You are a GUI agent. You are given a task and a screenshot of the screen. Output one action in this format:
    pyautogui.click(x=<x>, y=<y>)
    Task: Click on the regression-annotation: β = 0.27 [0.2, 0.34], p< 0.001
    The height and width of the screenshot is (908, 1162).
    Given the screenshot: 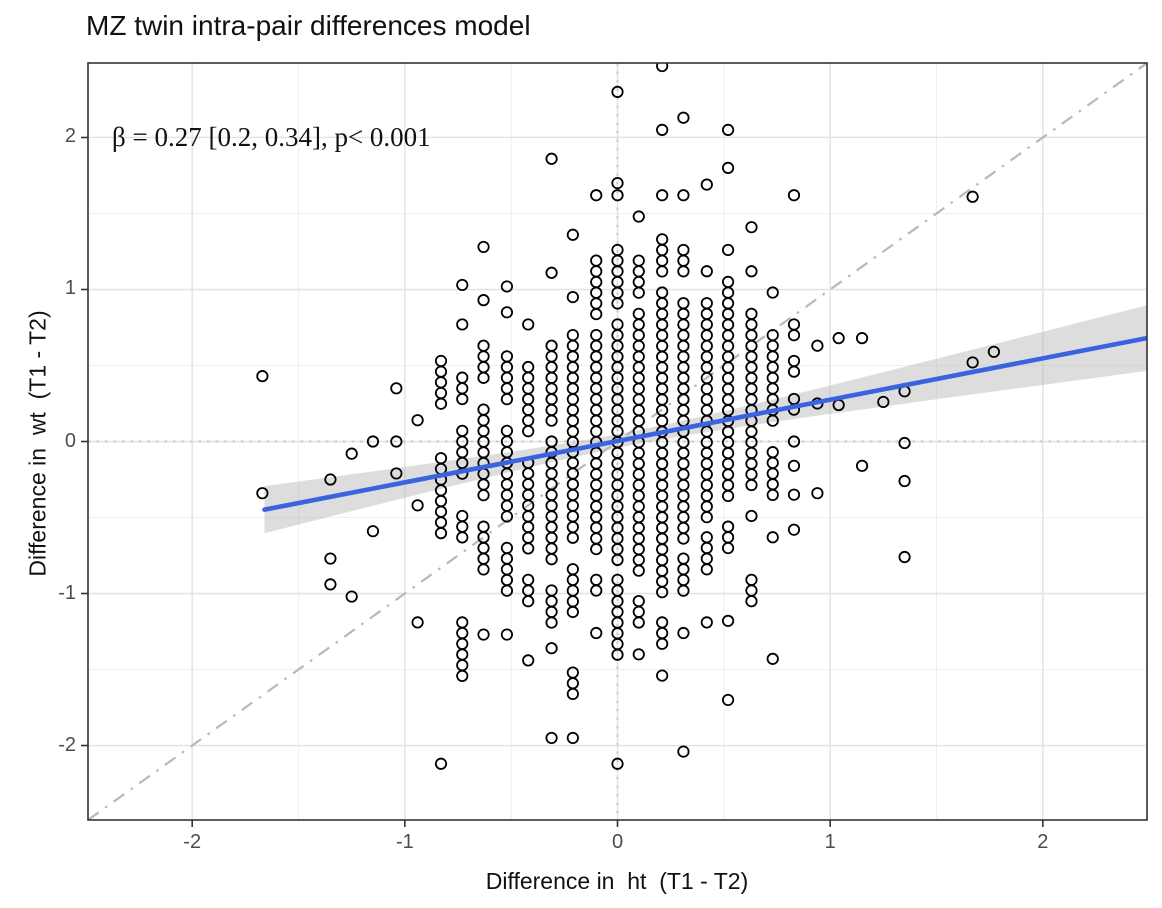 What is the action you would take?
    pyautogui.click(x=271, y=137)
    